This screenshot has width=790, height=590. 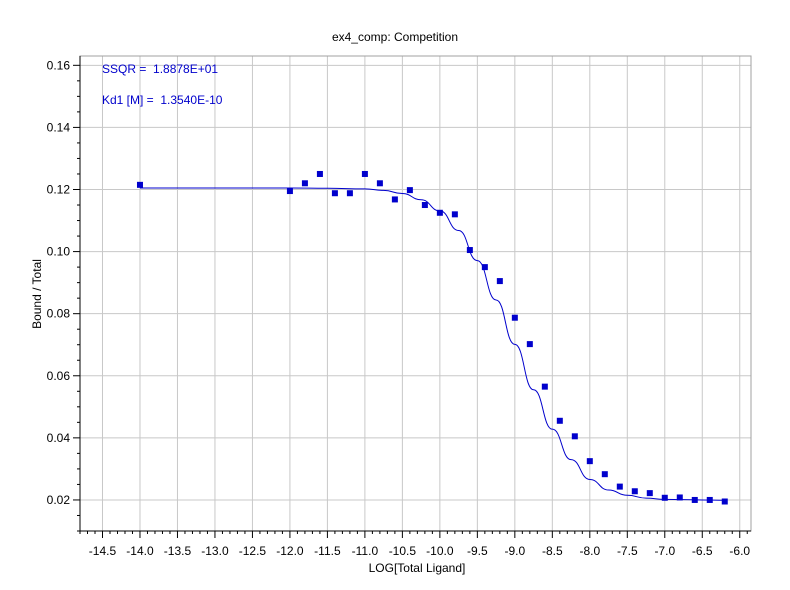 I want to click on y-axis-title: Bound / Total, so click(x=37, y=294).